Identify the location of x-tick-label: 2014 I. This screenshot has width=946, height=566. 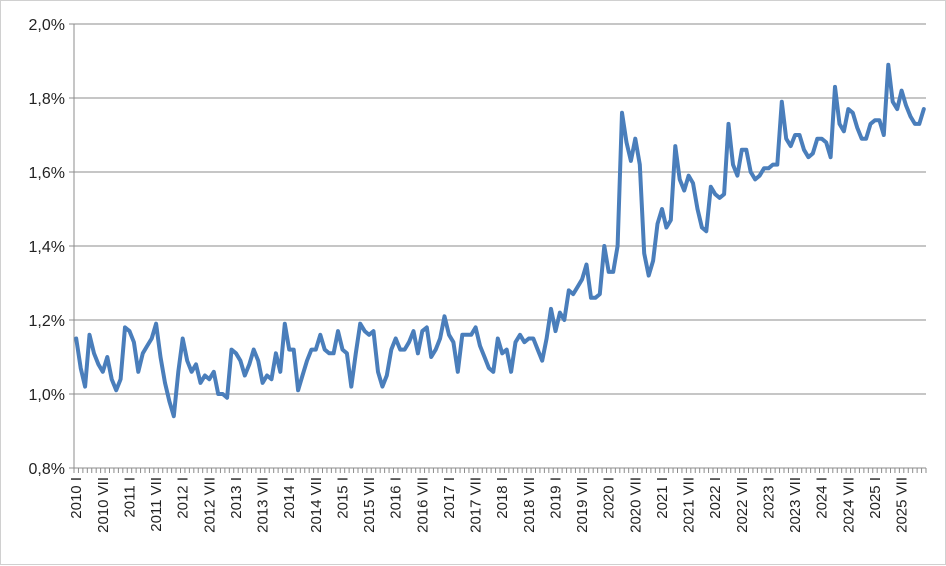
(289, 498).